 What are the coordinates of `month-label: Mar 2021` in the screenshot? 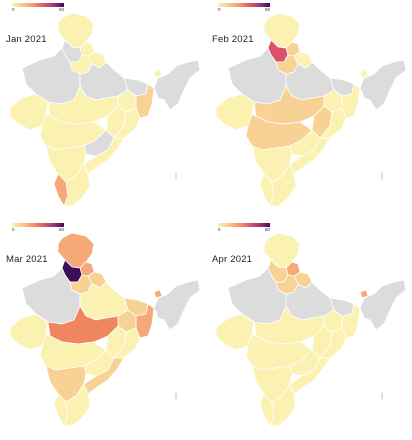 It's located at (27, 259).